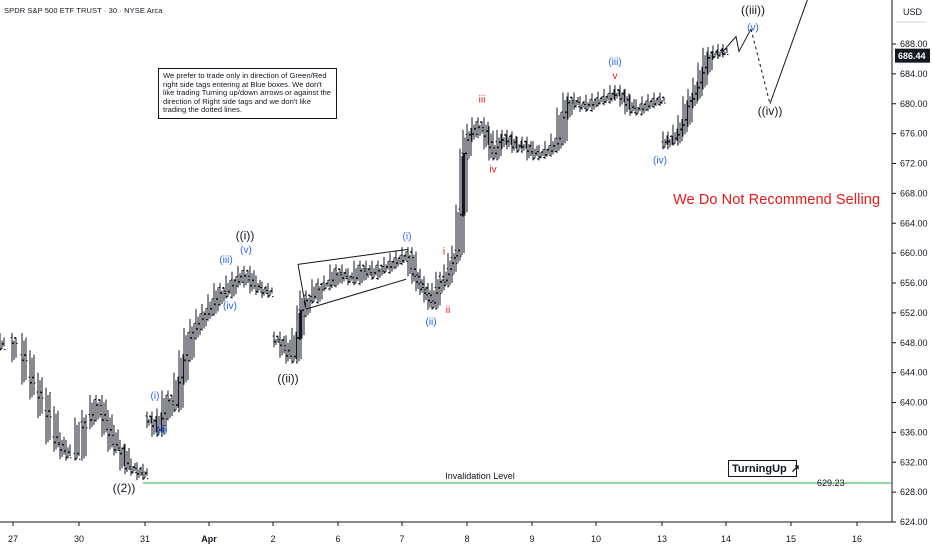 The width and height of the screenshot is (932, 550). I want to click on wave-label: i, so click(444, 252).